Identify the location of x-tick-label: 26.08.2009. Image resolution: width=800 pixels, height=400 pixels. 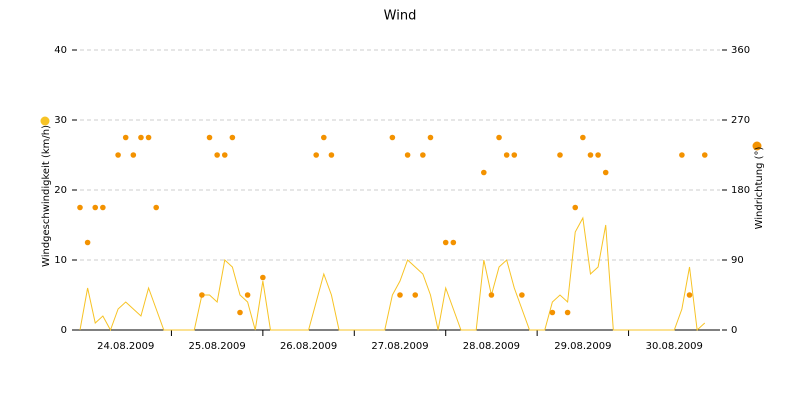
(308, 346).